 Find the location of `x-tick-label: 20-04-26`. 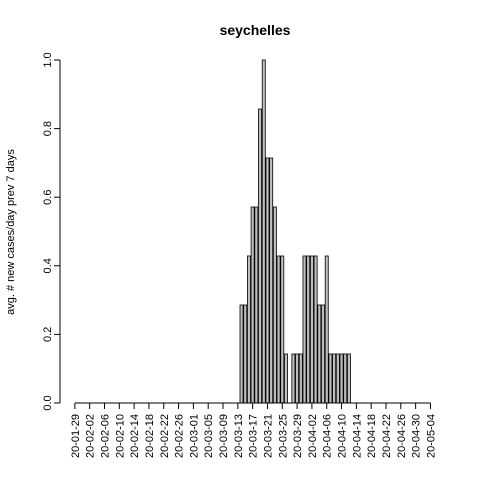

x-tick-label: 20-04-26 is located at coordinates (402, 436).